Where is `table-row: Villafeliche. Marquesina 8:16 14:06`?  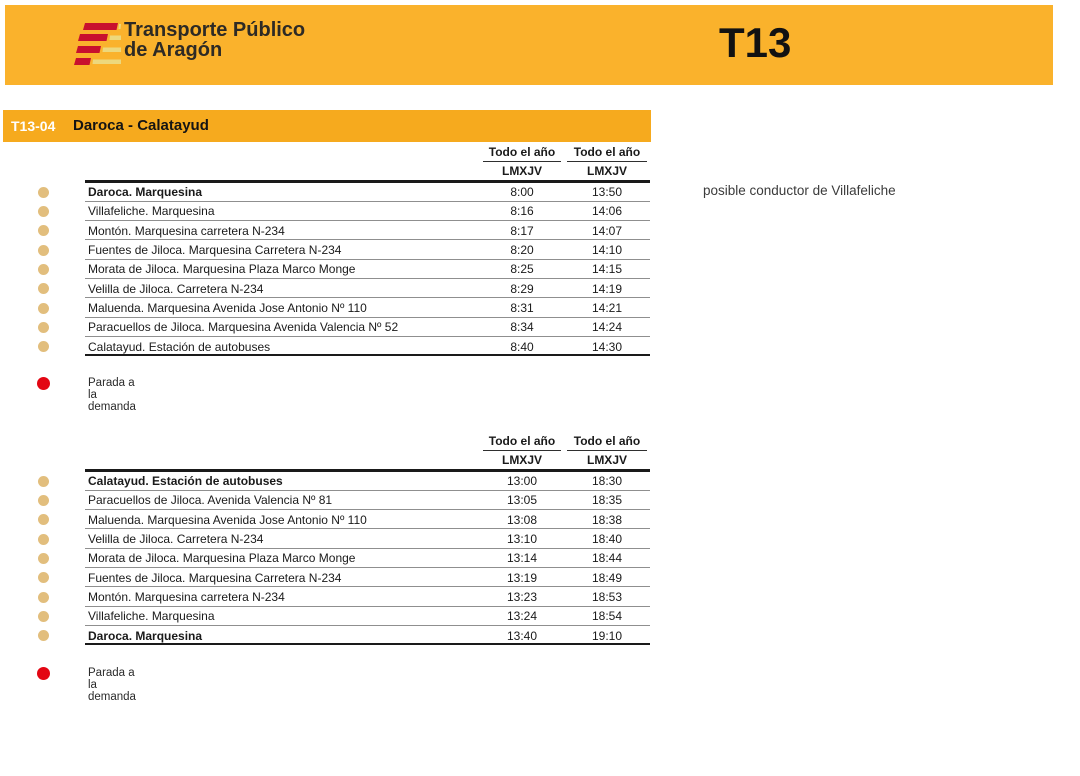
table-row: Villafeliche. Marquesina 8:16 14:06 is located at coordinates (325, 212).